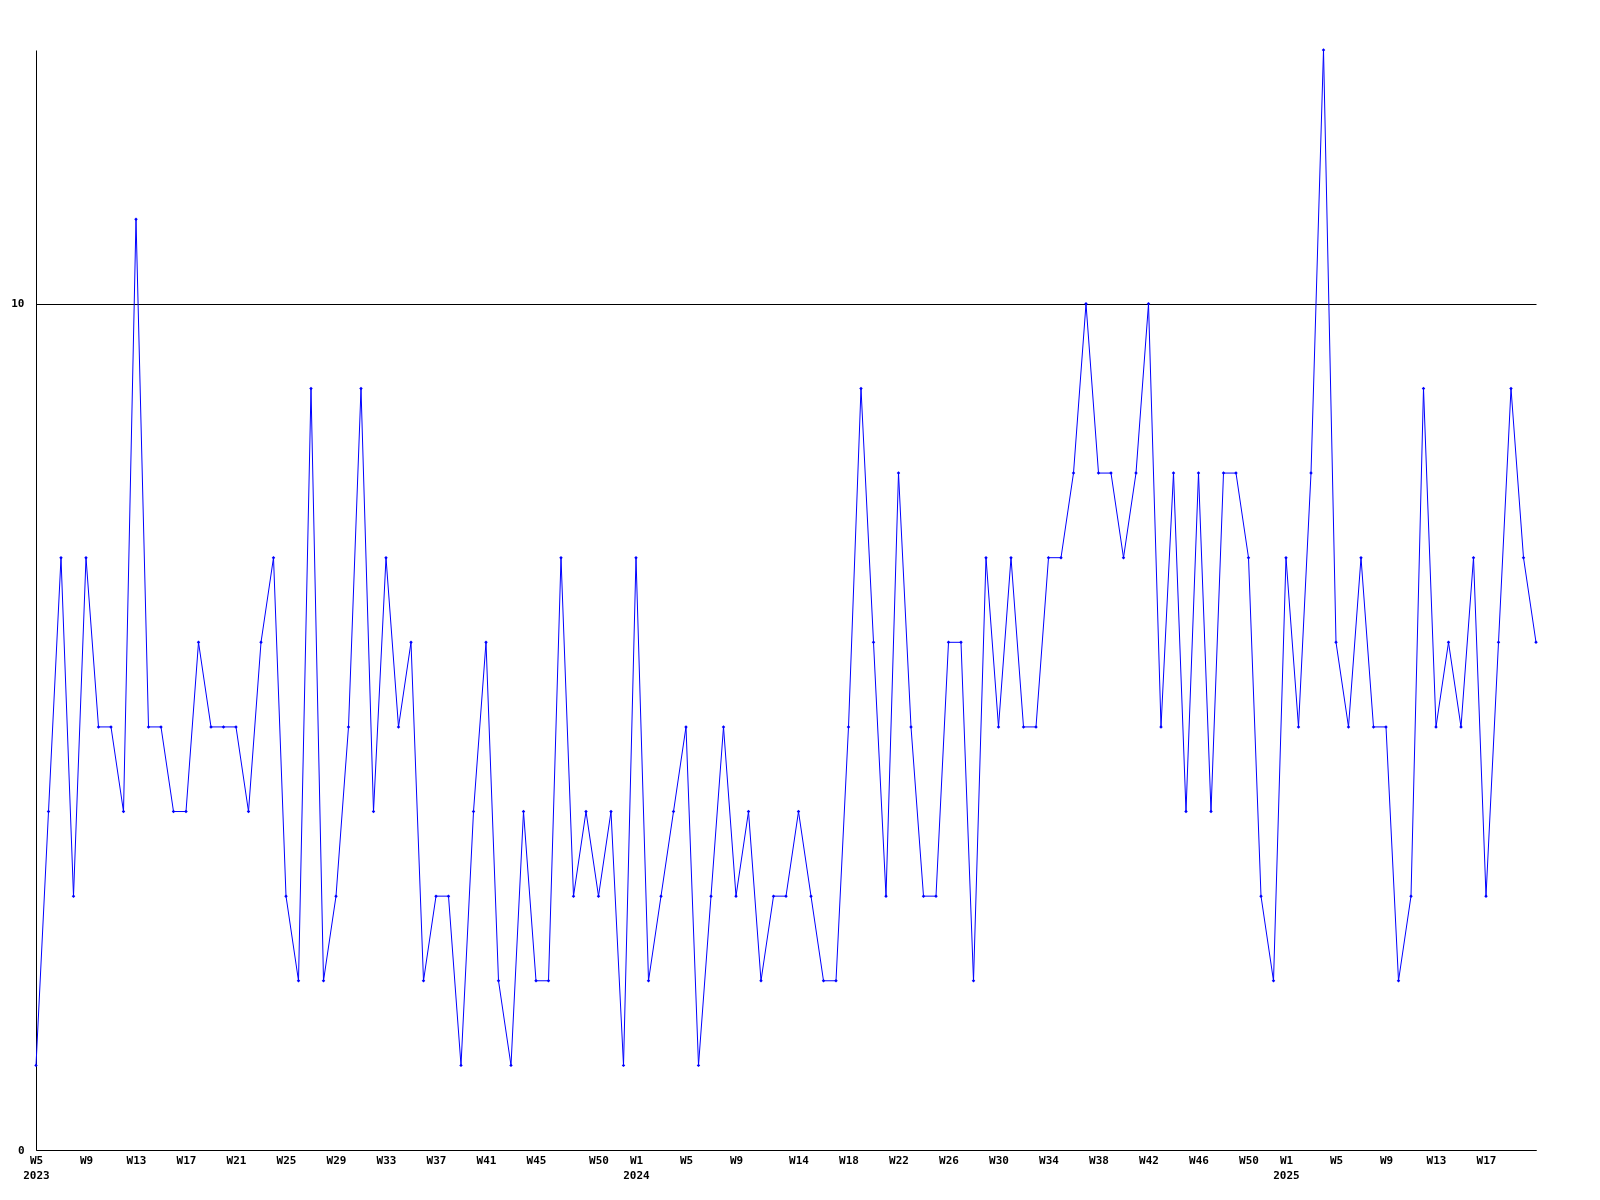  Describe the element at coordinates (1149, 1160) in the screenshot. I see `x-tick-label: W42` at that location.